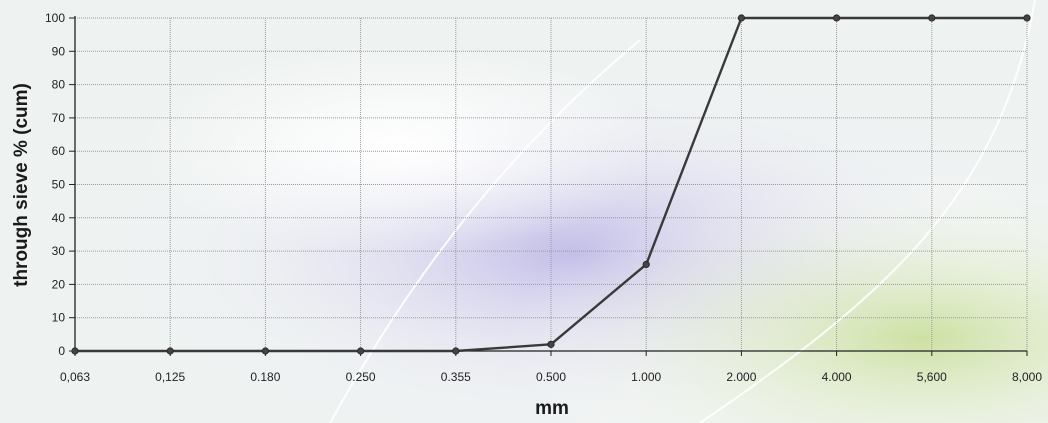 This screenshot has height=423, width=1048. I want to click on x-tick-label: 2.000, so click(741, 377).